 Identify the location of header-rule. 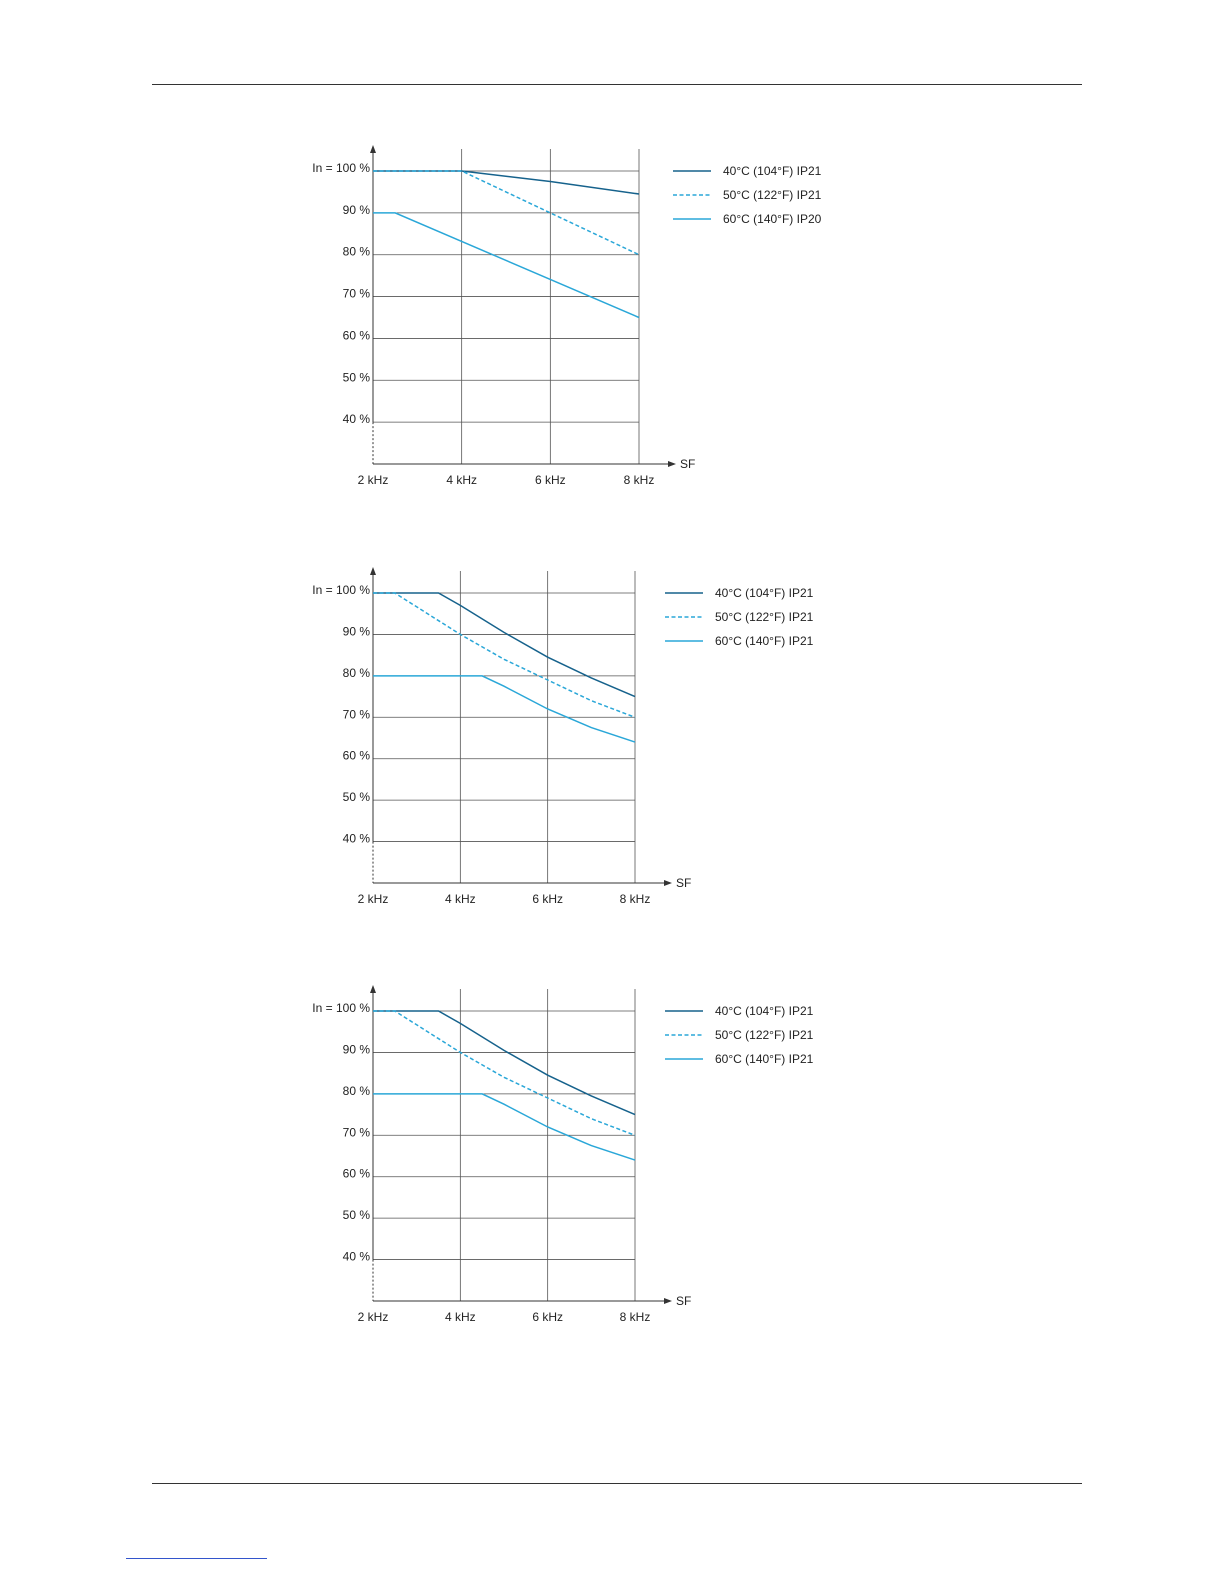
(617, 84).